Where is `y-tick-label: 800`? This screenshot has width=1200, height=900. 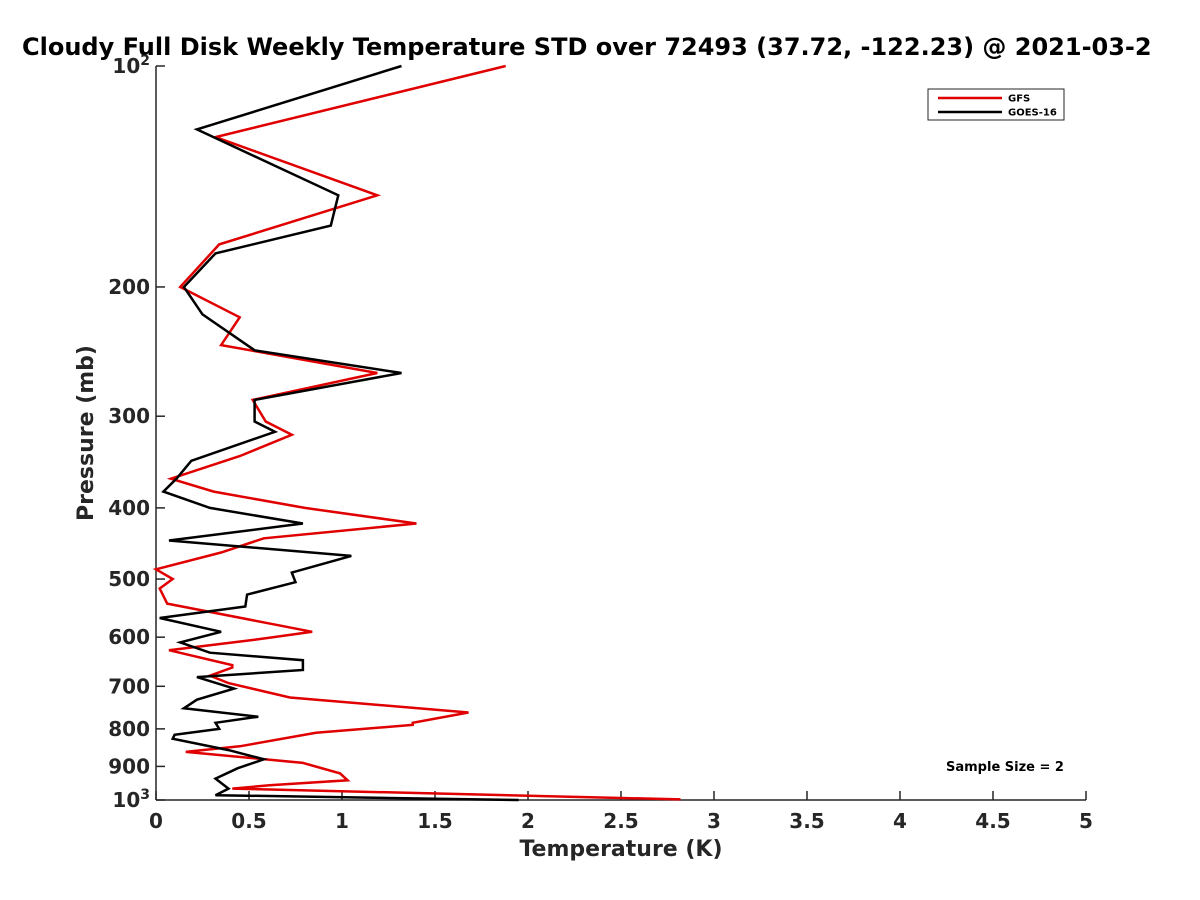 y-tick-label: 800 is located at coordinates (129, 729).